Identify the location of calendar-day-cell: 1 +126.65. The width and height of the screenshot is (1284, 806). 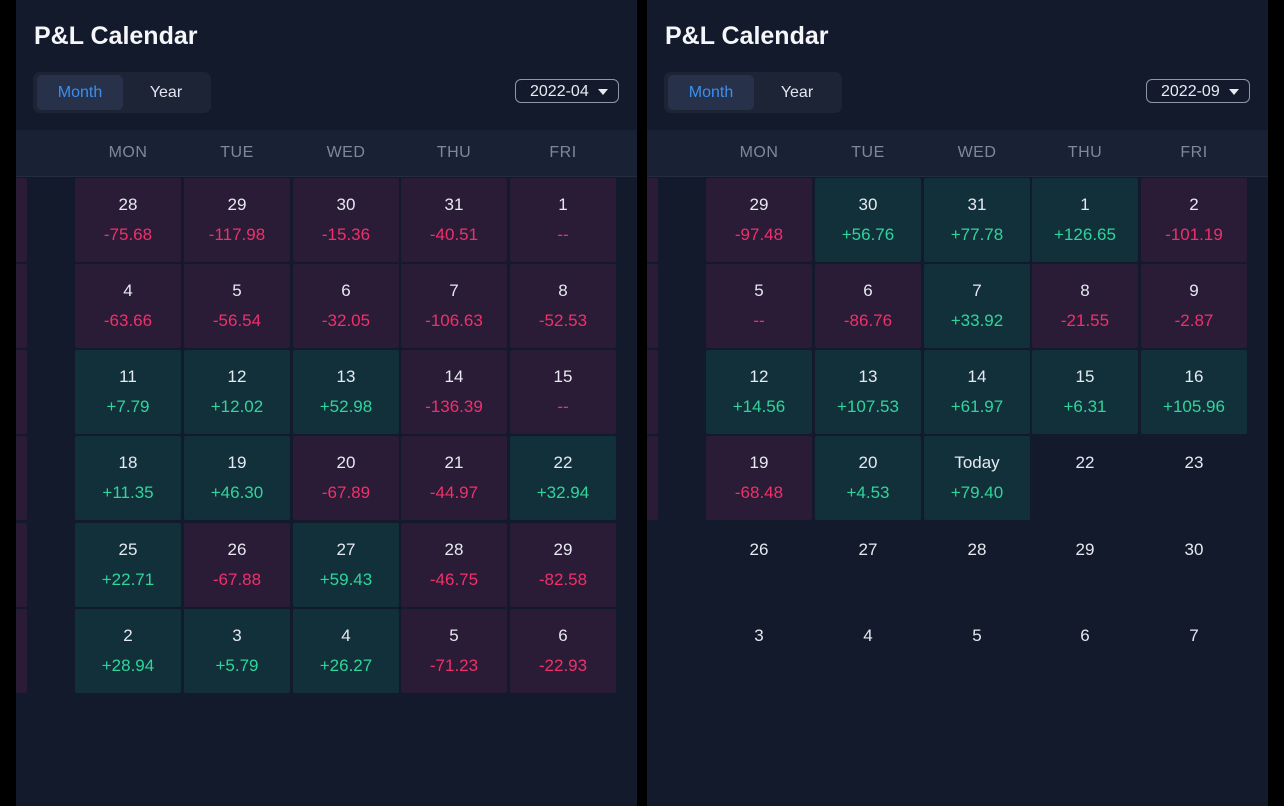
(1085, 220).